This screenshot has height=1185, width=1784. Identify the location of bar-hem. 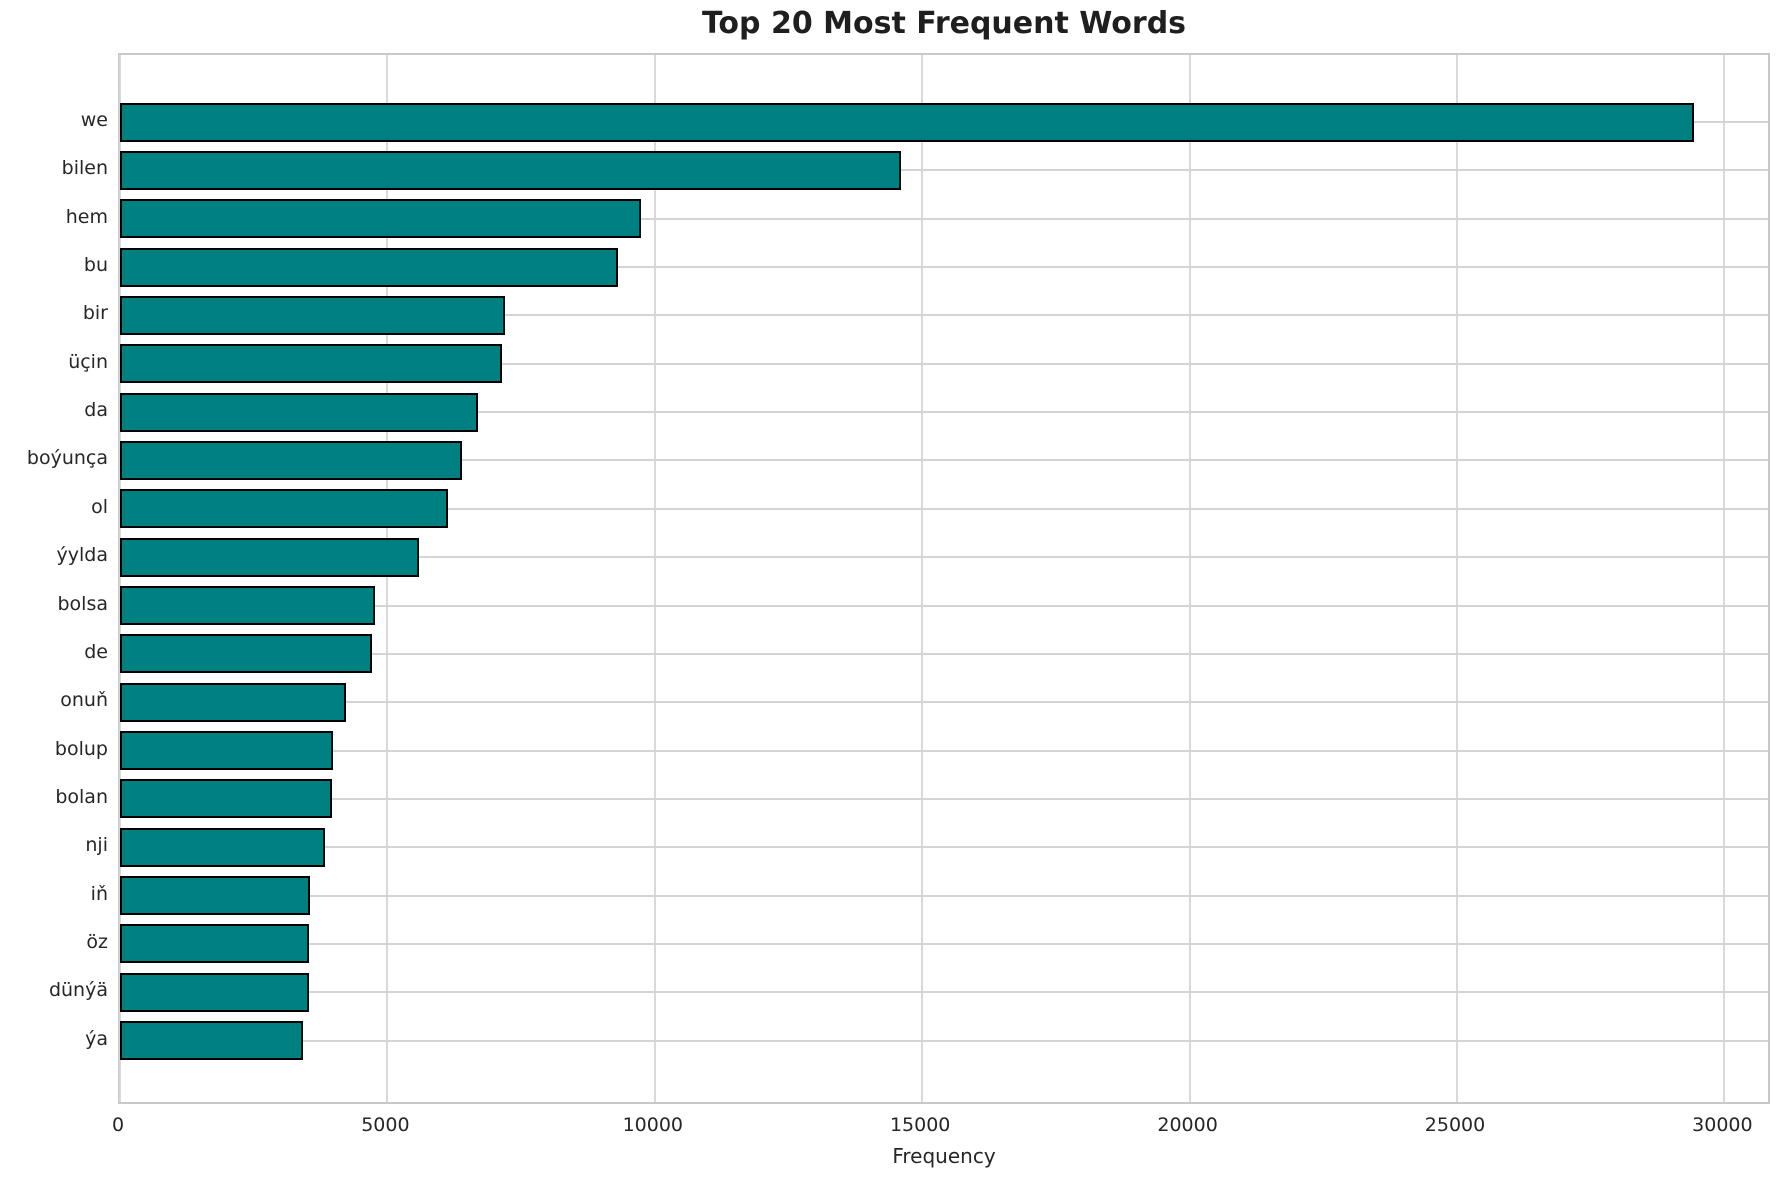
(380, 219).